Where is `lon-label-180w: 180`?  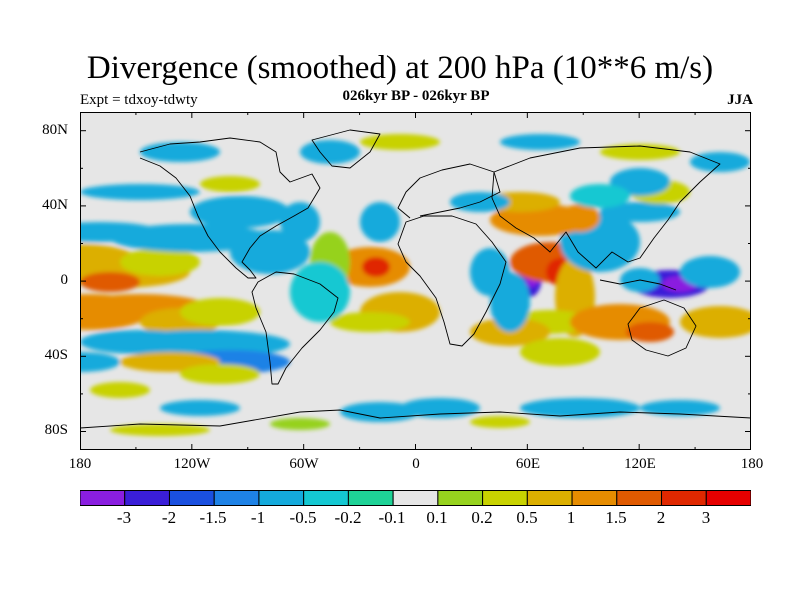 lon-label-180w: 180 is located at coordinates (80, 464).